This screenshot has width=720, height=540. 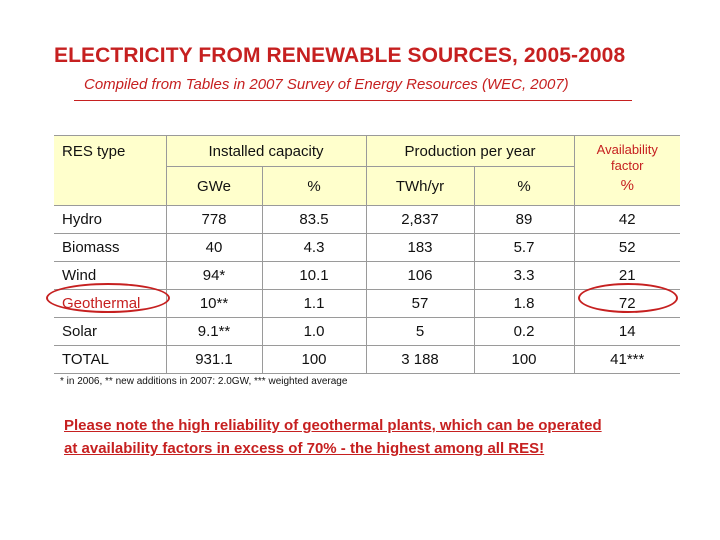 I want to click on header-res-type: RES type, so click(x=110, y=170).